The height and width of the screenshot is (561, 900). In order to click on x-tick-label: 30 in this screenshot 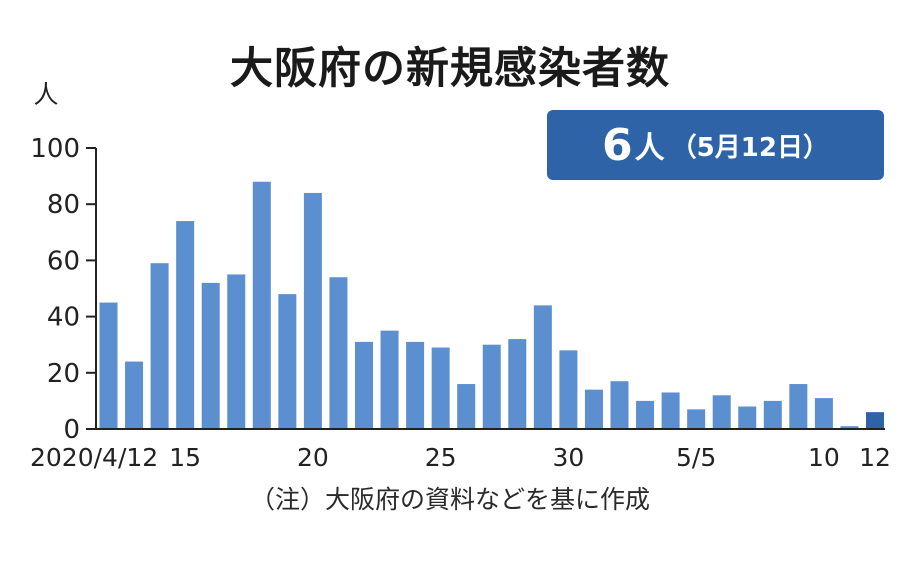, I will do `click(568, 457)`.